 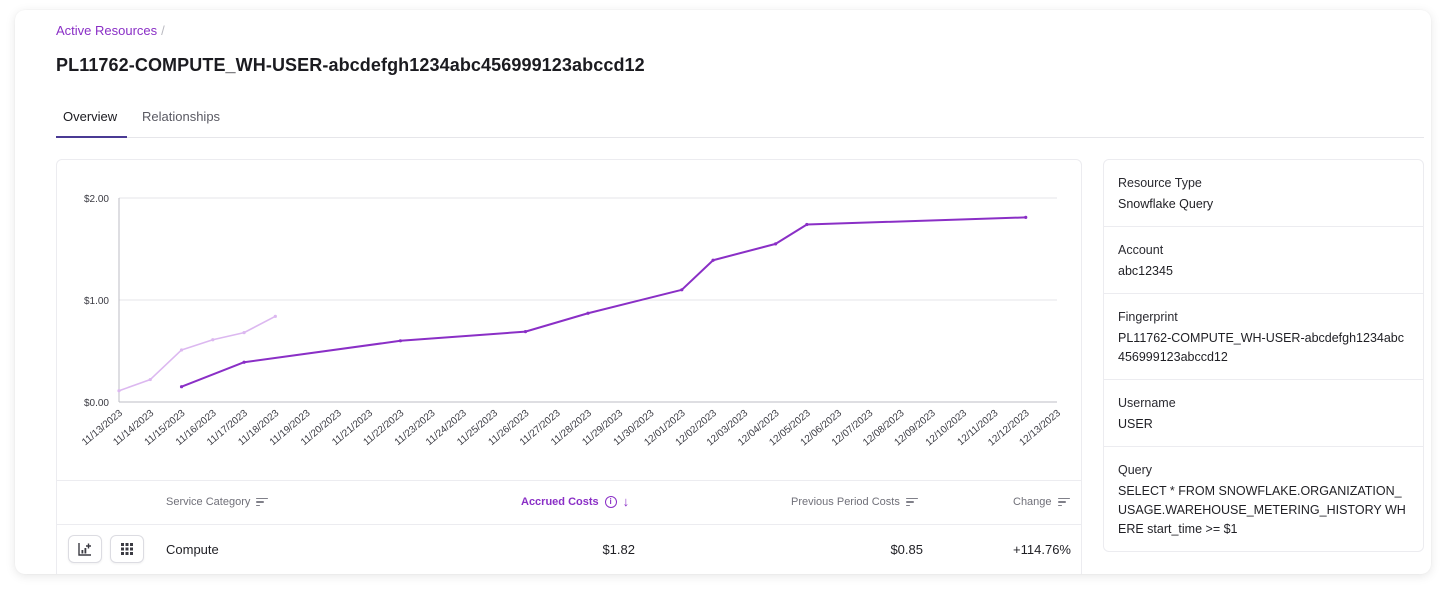 What do you see at coordinates (1147, 403) in the screenshot?
I see `detail-label: Username` at bounding box center [1147, 403].